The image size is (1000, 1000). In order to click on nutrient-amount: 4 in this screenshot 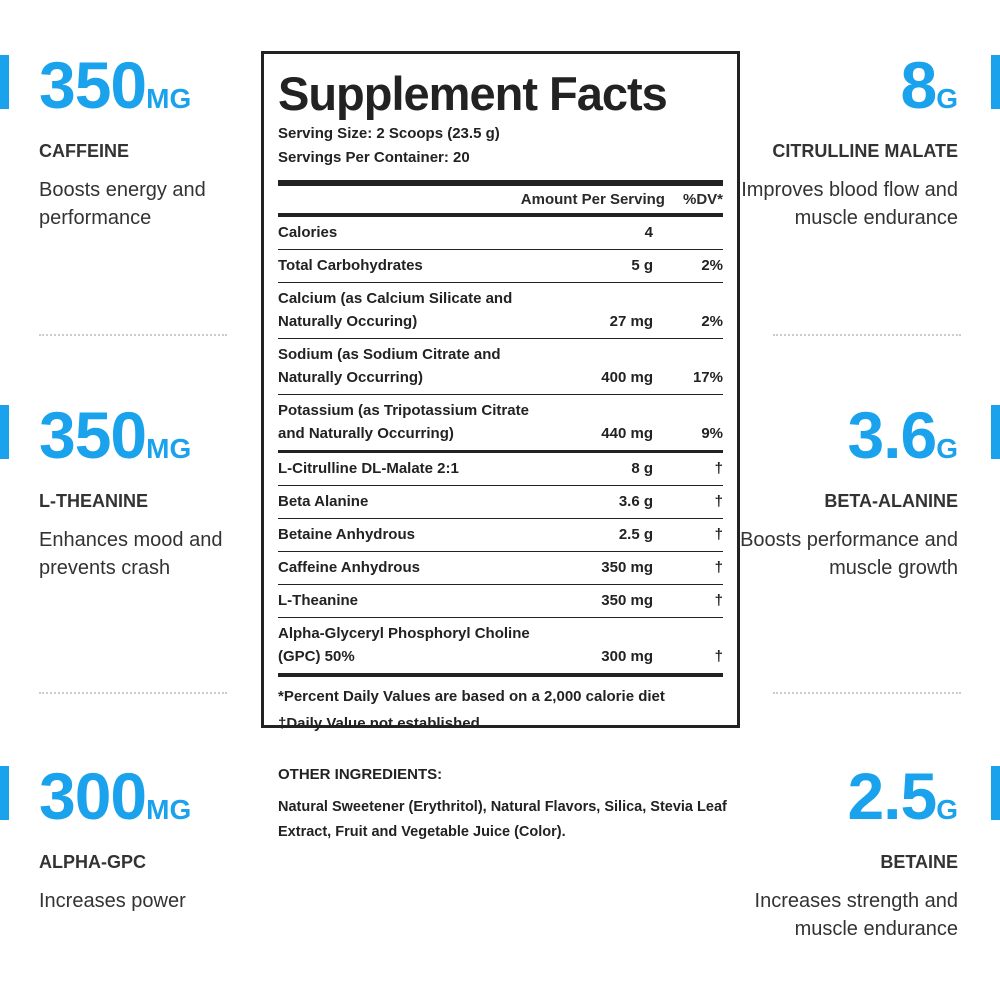, I will do `click(648, 232)`.